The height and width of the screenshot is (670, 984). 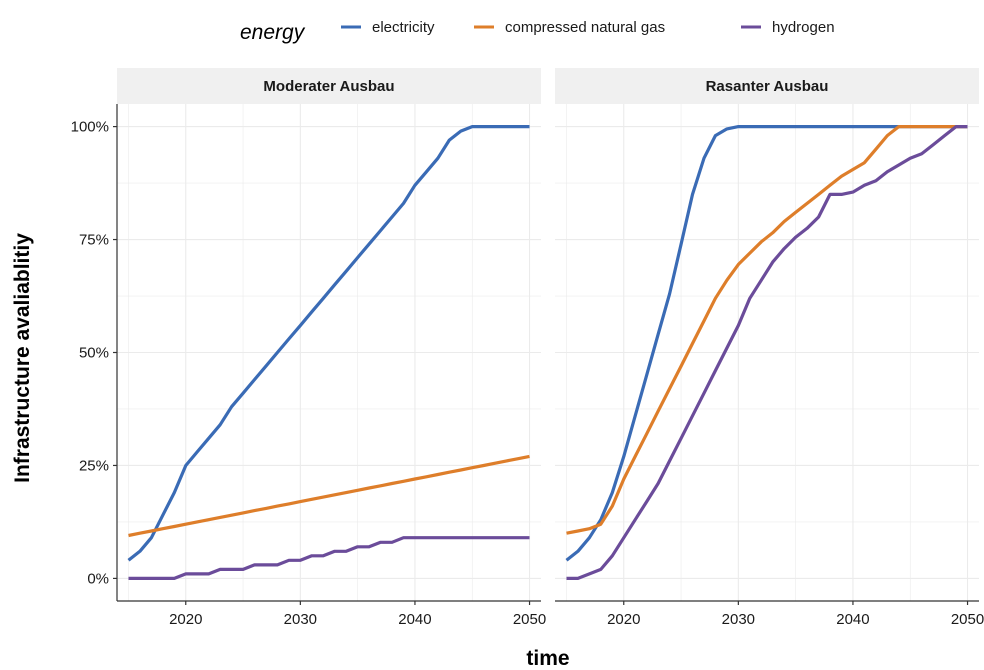 What do you see at coordinates (585, 27) in the screenshot?
I see `legend-label-compressed-natural-gas: compressed natural gas` at bounding box center [585, 27].